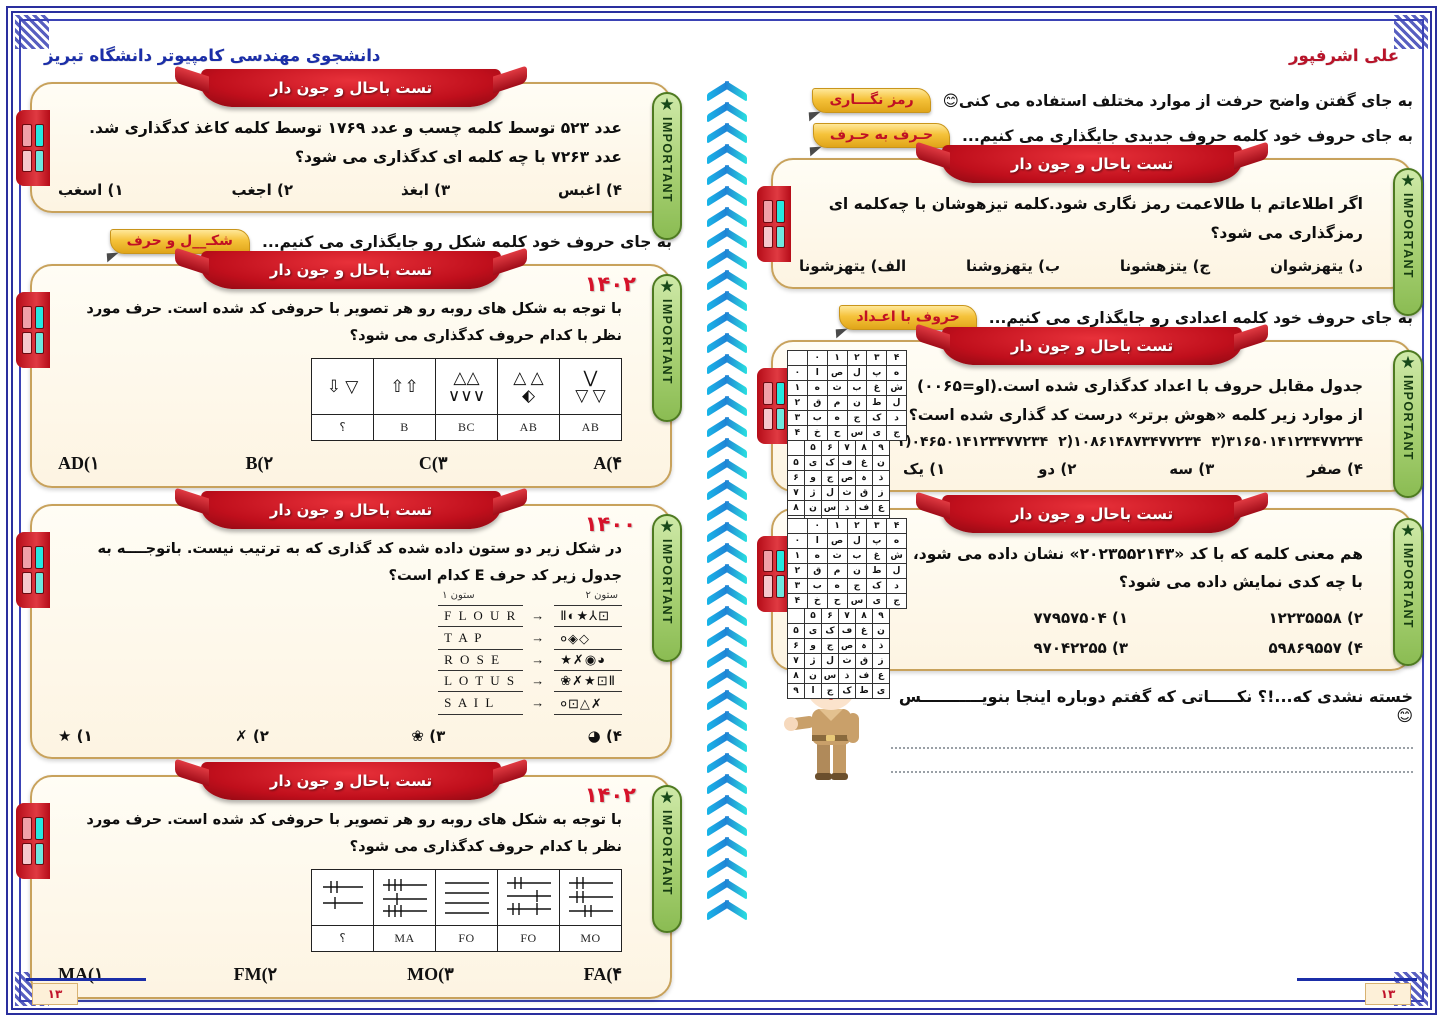 This screenshot has height=1021, width=1443. Describe the element at coordinates (86, 979) in the screenshot. I see `footer-rule-left` at that location.